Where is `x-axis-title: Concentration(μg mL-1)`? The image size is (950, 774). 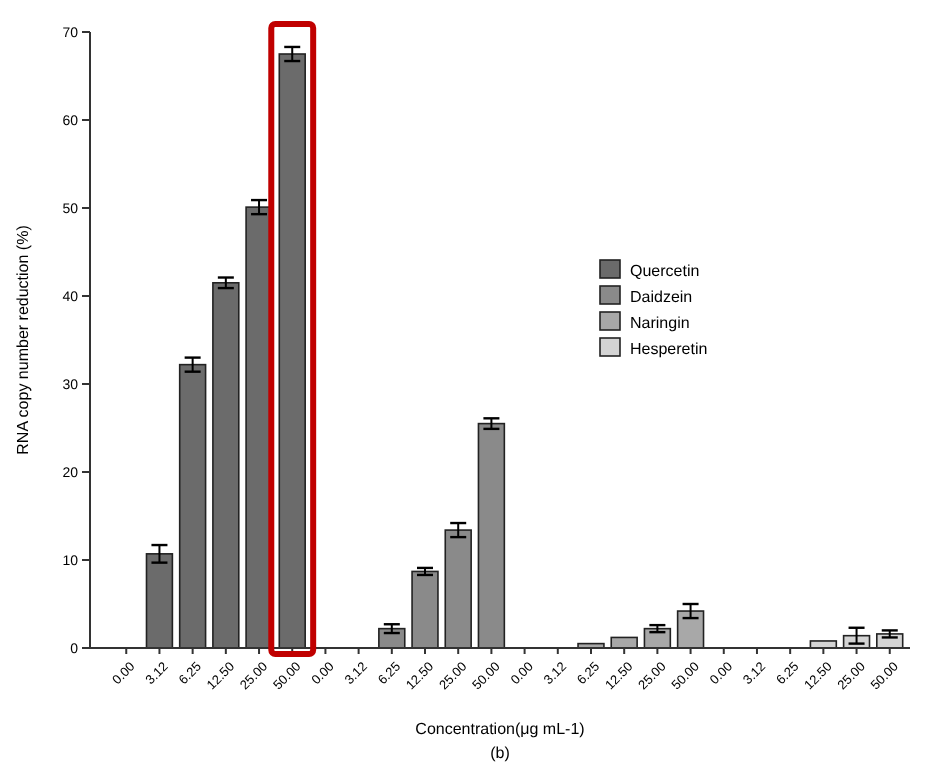 x-axis-title: Concentration(μg mL-1) is located at coordinates (500, 729).